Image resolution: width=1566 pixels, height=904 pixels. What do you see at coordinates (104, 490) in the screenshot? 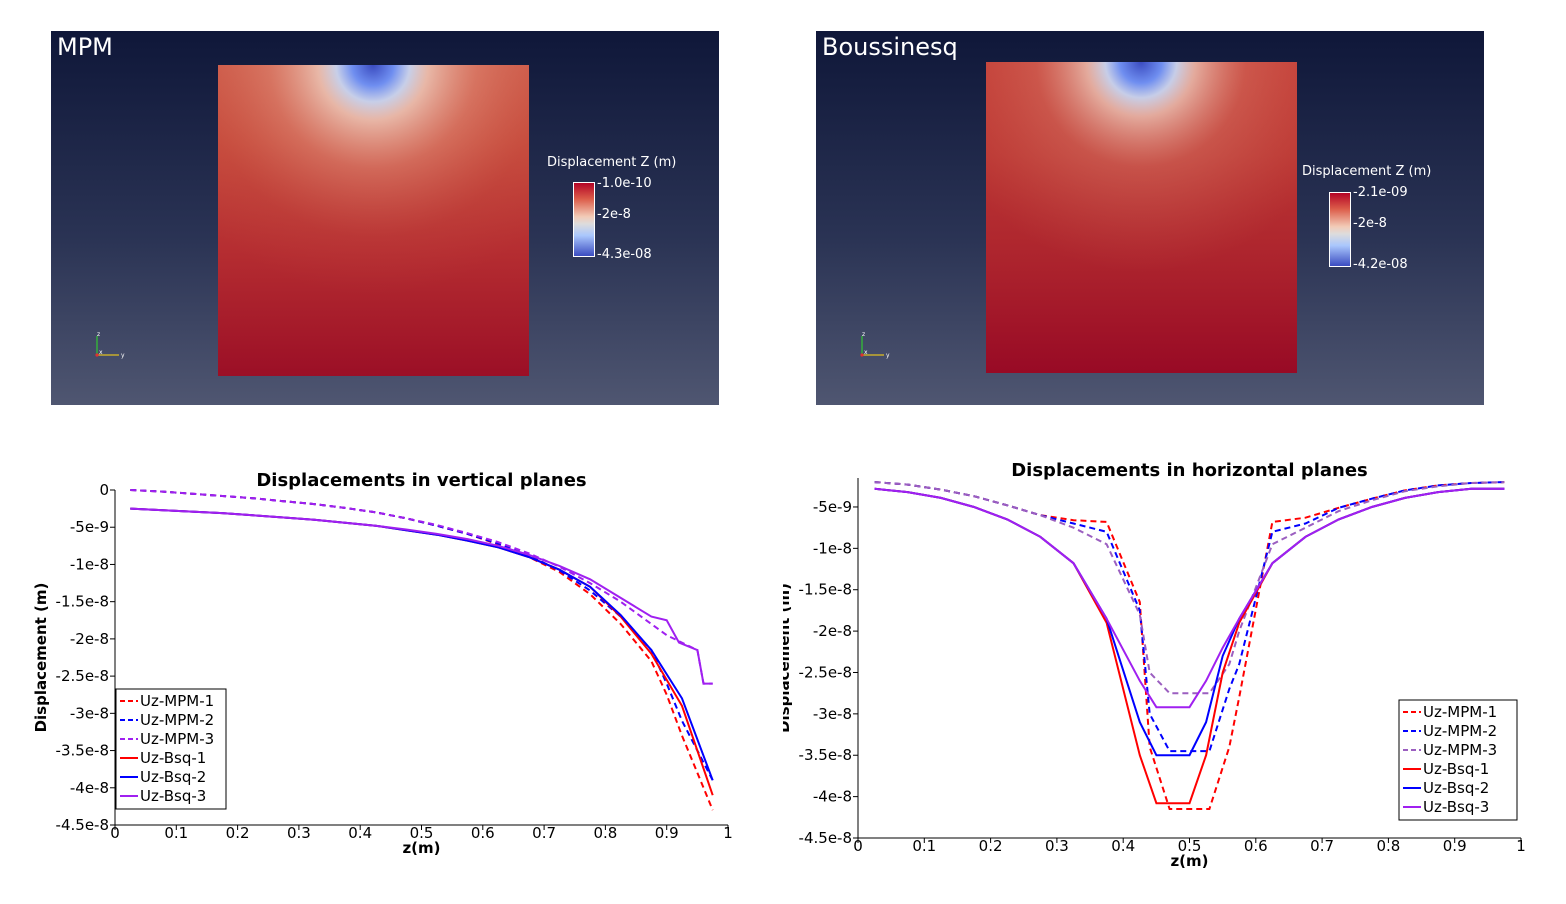
I see `y-tick-label: 0` at bounding box center [104, 490].